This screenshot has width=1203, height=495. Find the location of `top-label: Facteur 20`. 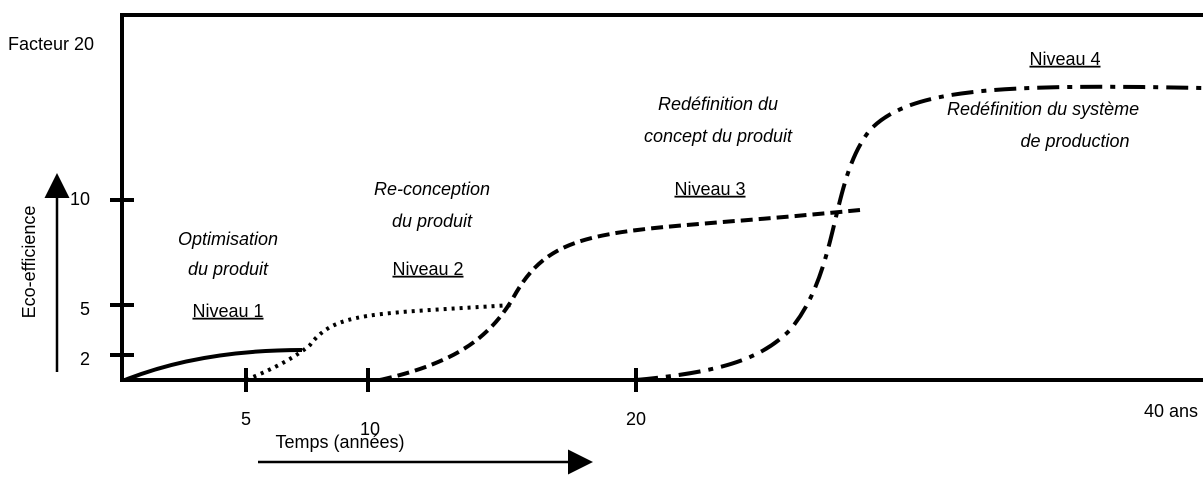

top-label: Facteur 20 is located at coordinates (51, 44).